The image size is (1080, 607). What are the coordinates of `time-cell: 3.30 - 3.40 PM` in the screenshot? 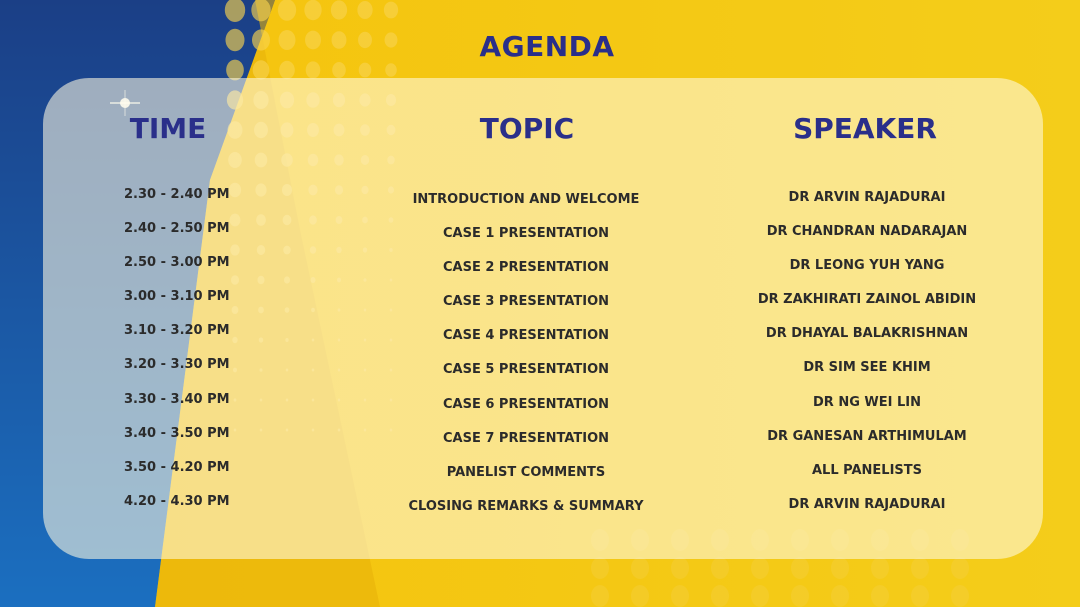 It's located at (177, 399).